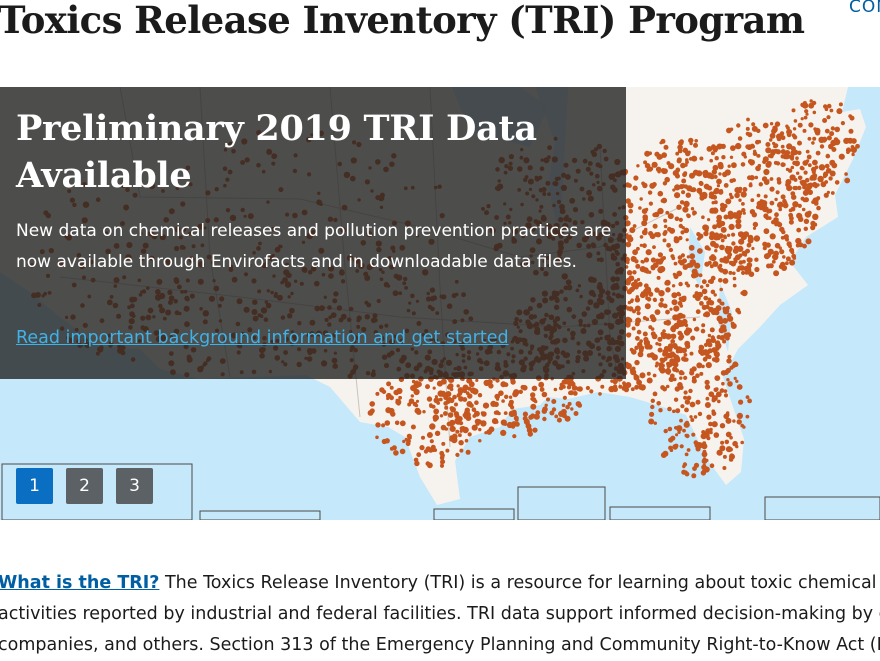 This screenshot has height=661, width=880. Describe the element at coordinates (276, 152) in the screenshot. I see `slide-title: Preliminary 2019 TRI Data Available` at that location.